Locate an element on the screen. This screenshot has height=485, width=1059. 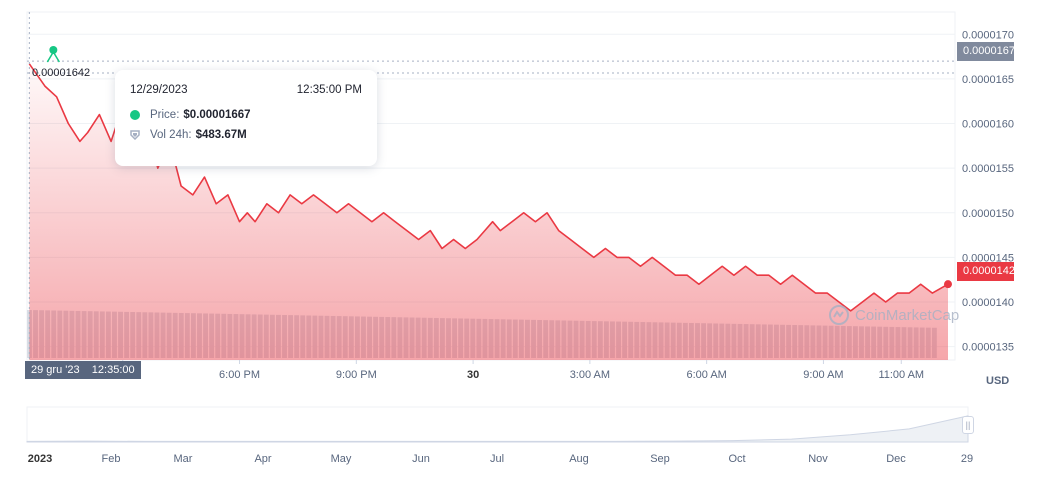
navigator-axis: 2023 Feb Mar Apr May Jun Jul Aug Sep Oct Nov Dec 29 is located at coordinates (500, 459).